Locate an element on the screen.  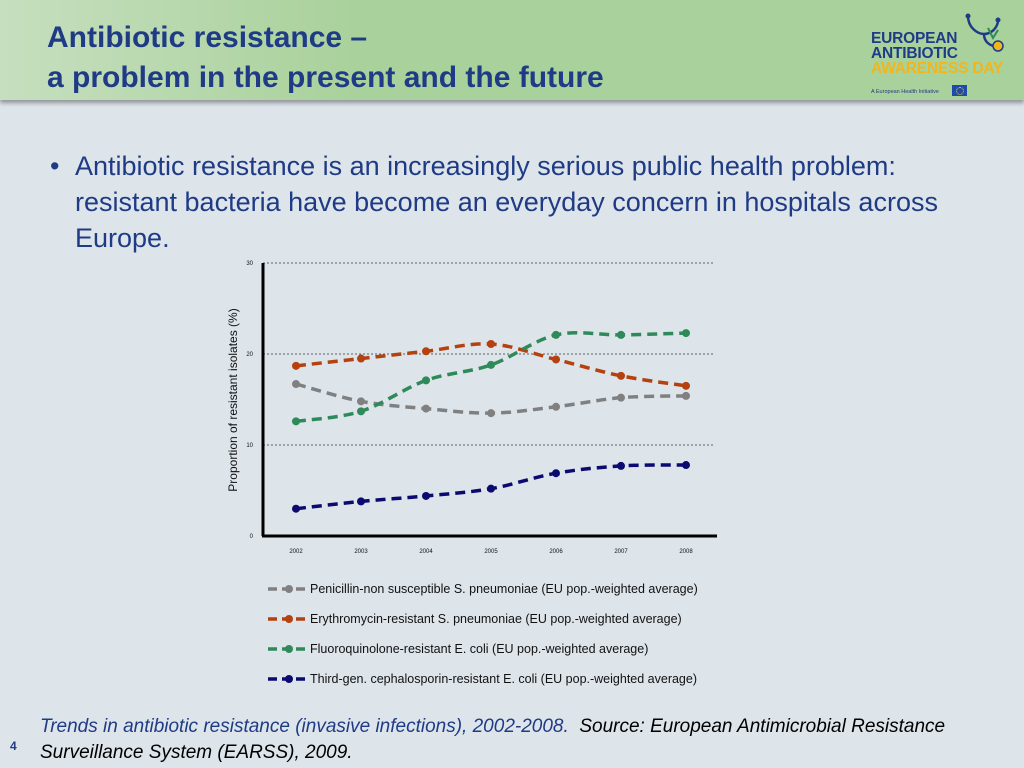
y-tick-label: 20 is located at coordinates (249, 355).